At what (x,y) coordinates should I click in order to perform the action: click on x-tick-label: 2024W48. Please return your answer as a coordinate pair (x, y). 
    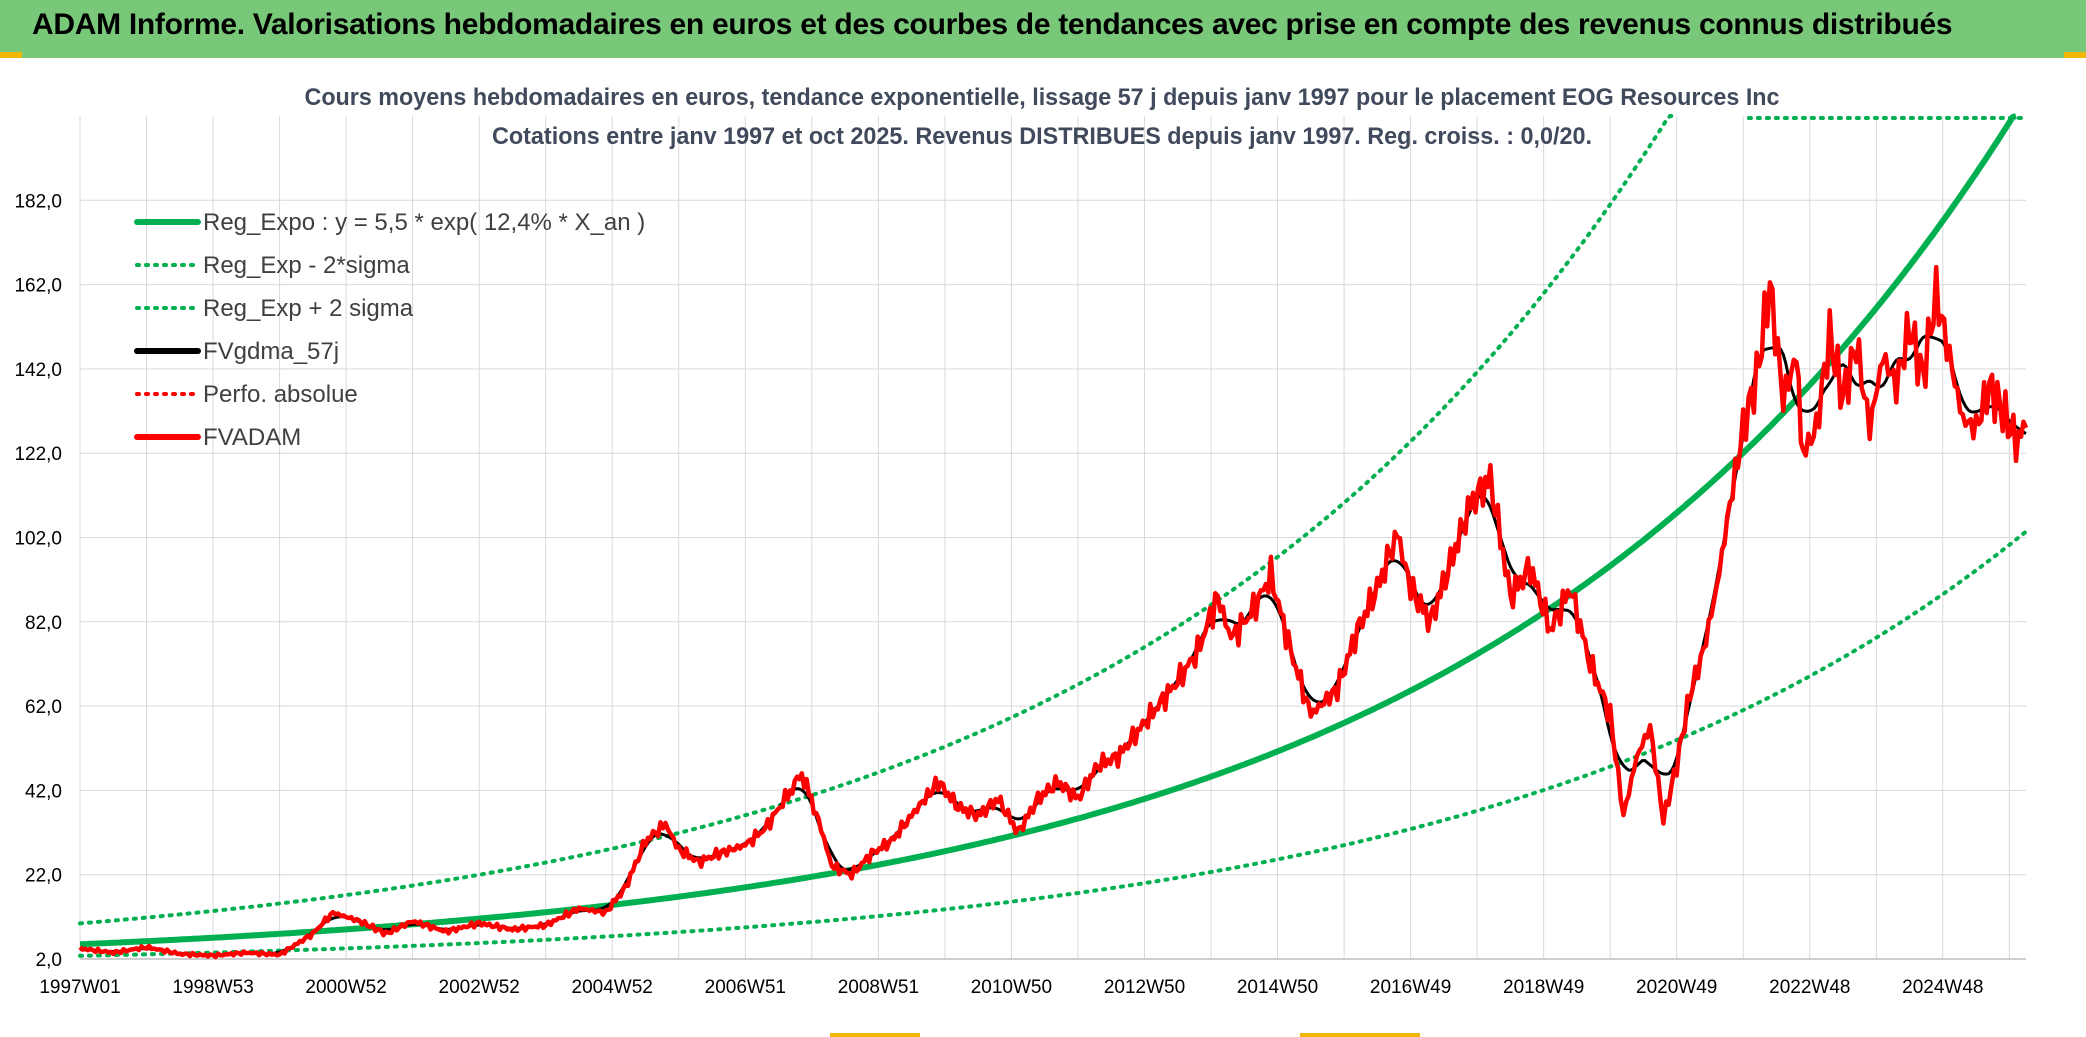
    Looking at the image, I should click on (1942, 987).